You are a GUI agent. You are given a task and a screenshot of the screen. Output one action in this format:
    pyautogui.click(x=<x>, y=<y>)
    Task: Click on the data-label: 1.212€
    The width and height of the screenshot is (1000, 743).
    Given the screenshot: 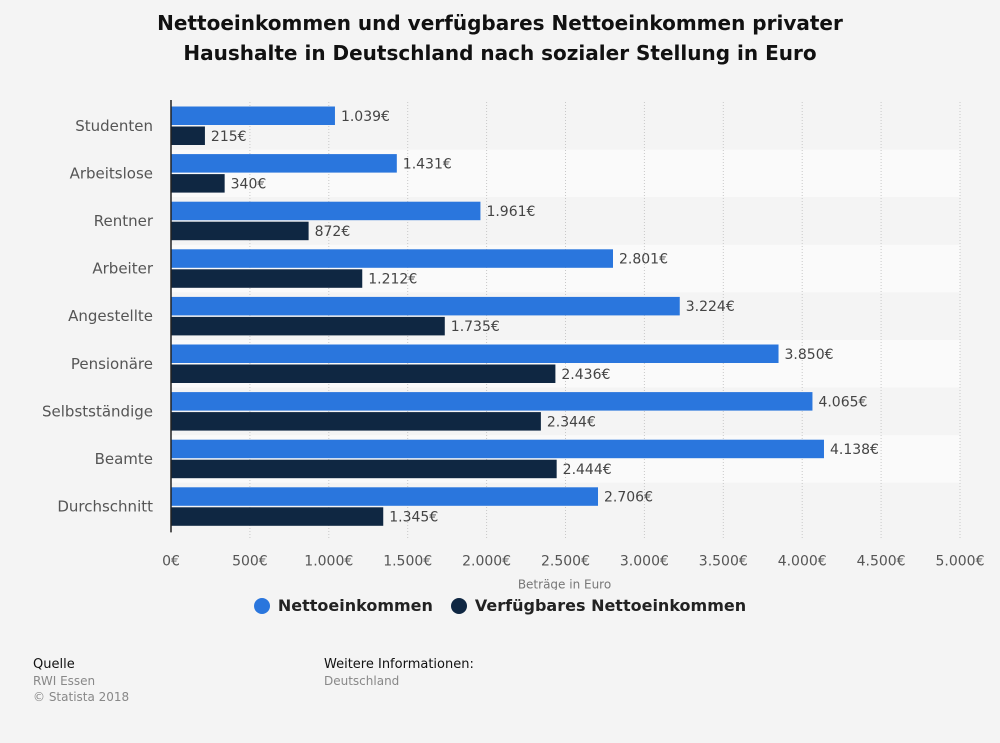 What is the action you would take?
    pyautogui.click(x=392, y=280)
    